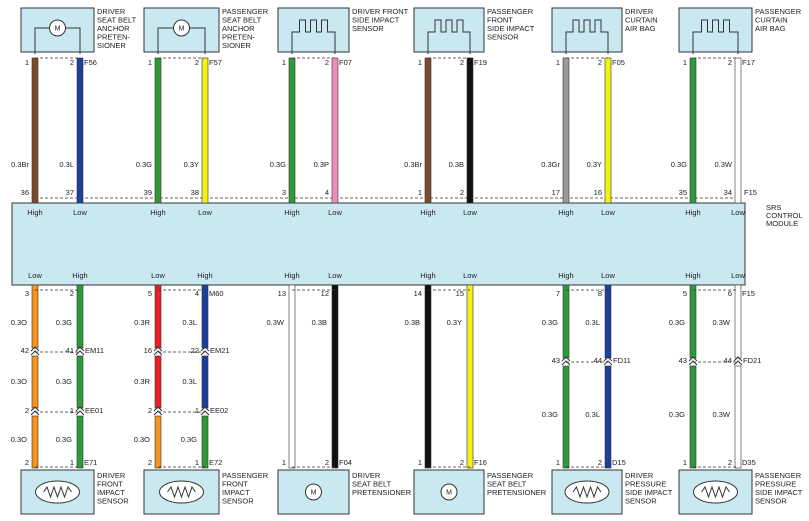  Describe the element at coordinates (600, 293) in the screenshot. I see `module-pin: 8` at that location.